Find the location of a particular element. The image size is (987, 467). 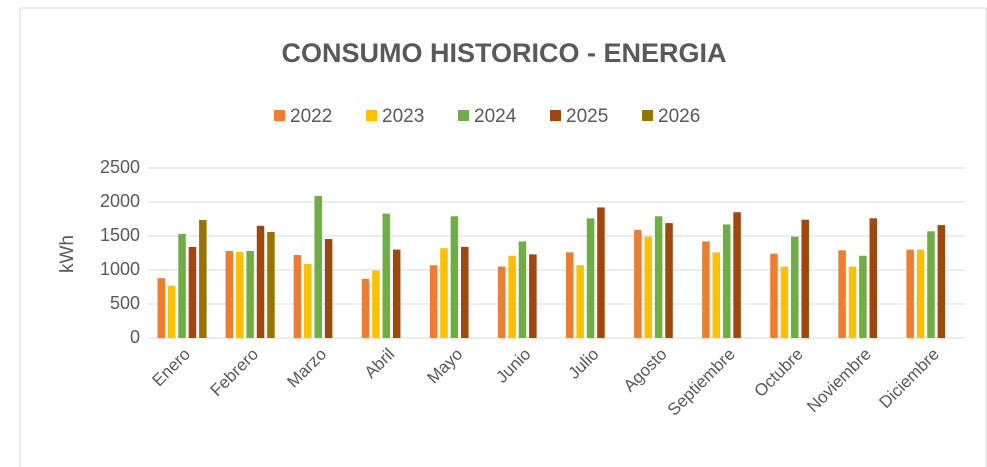

legend-label: 2024 is located at coordinates (495, 116).